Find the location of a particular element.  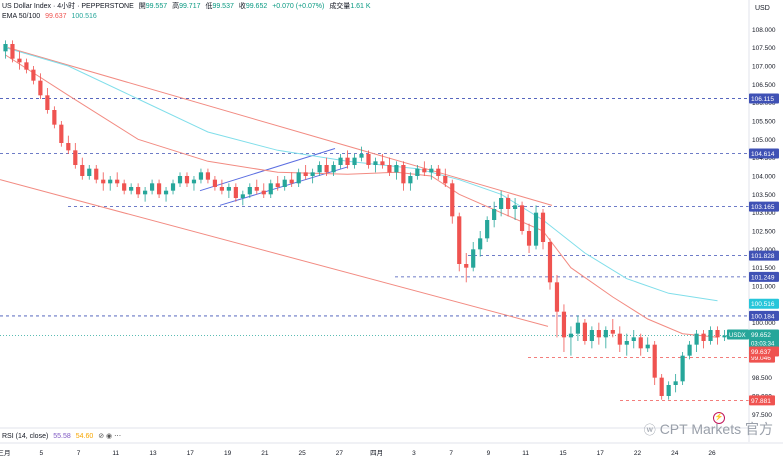

x-axis-tick-label: 26 is located at coordinates (712, 453).